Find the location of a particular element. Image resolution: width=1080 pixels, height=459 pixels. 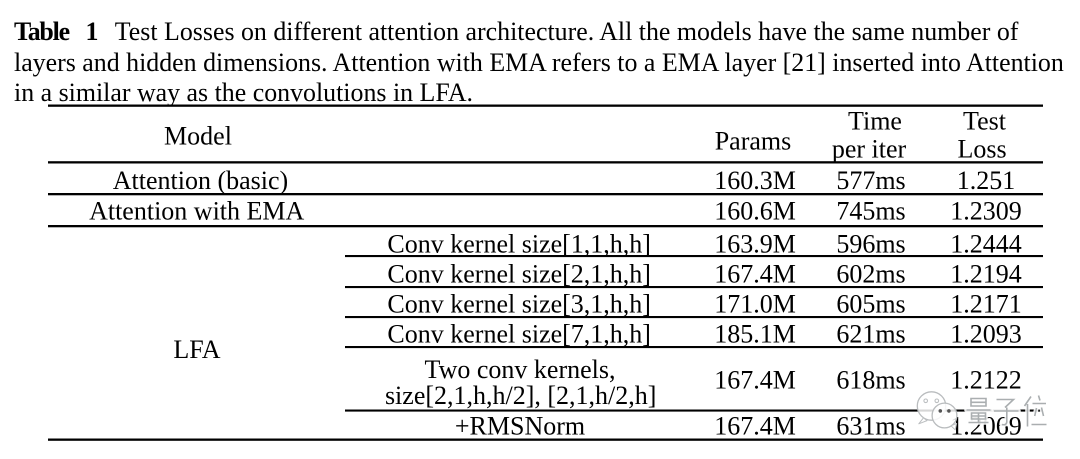

svg-text: 163.9M is located at coordinates (755, 243).